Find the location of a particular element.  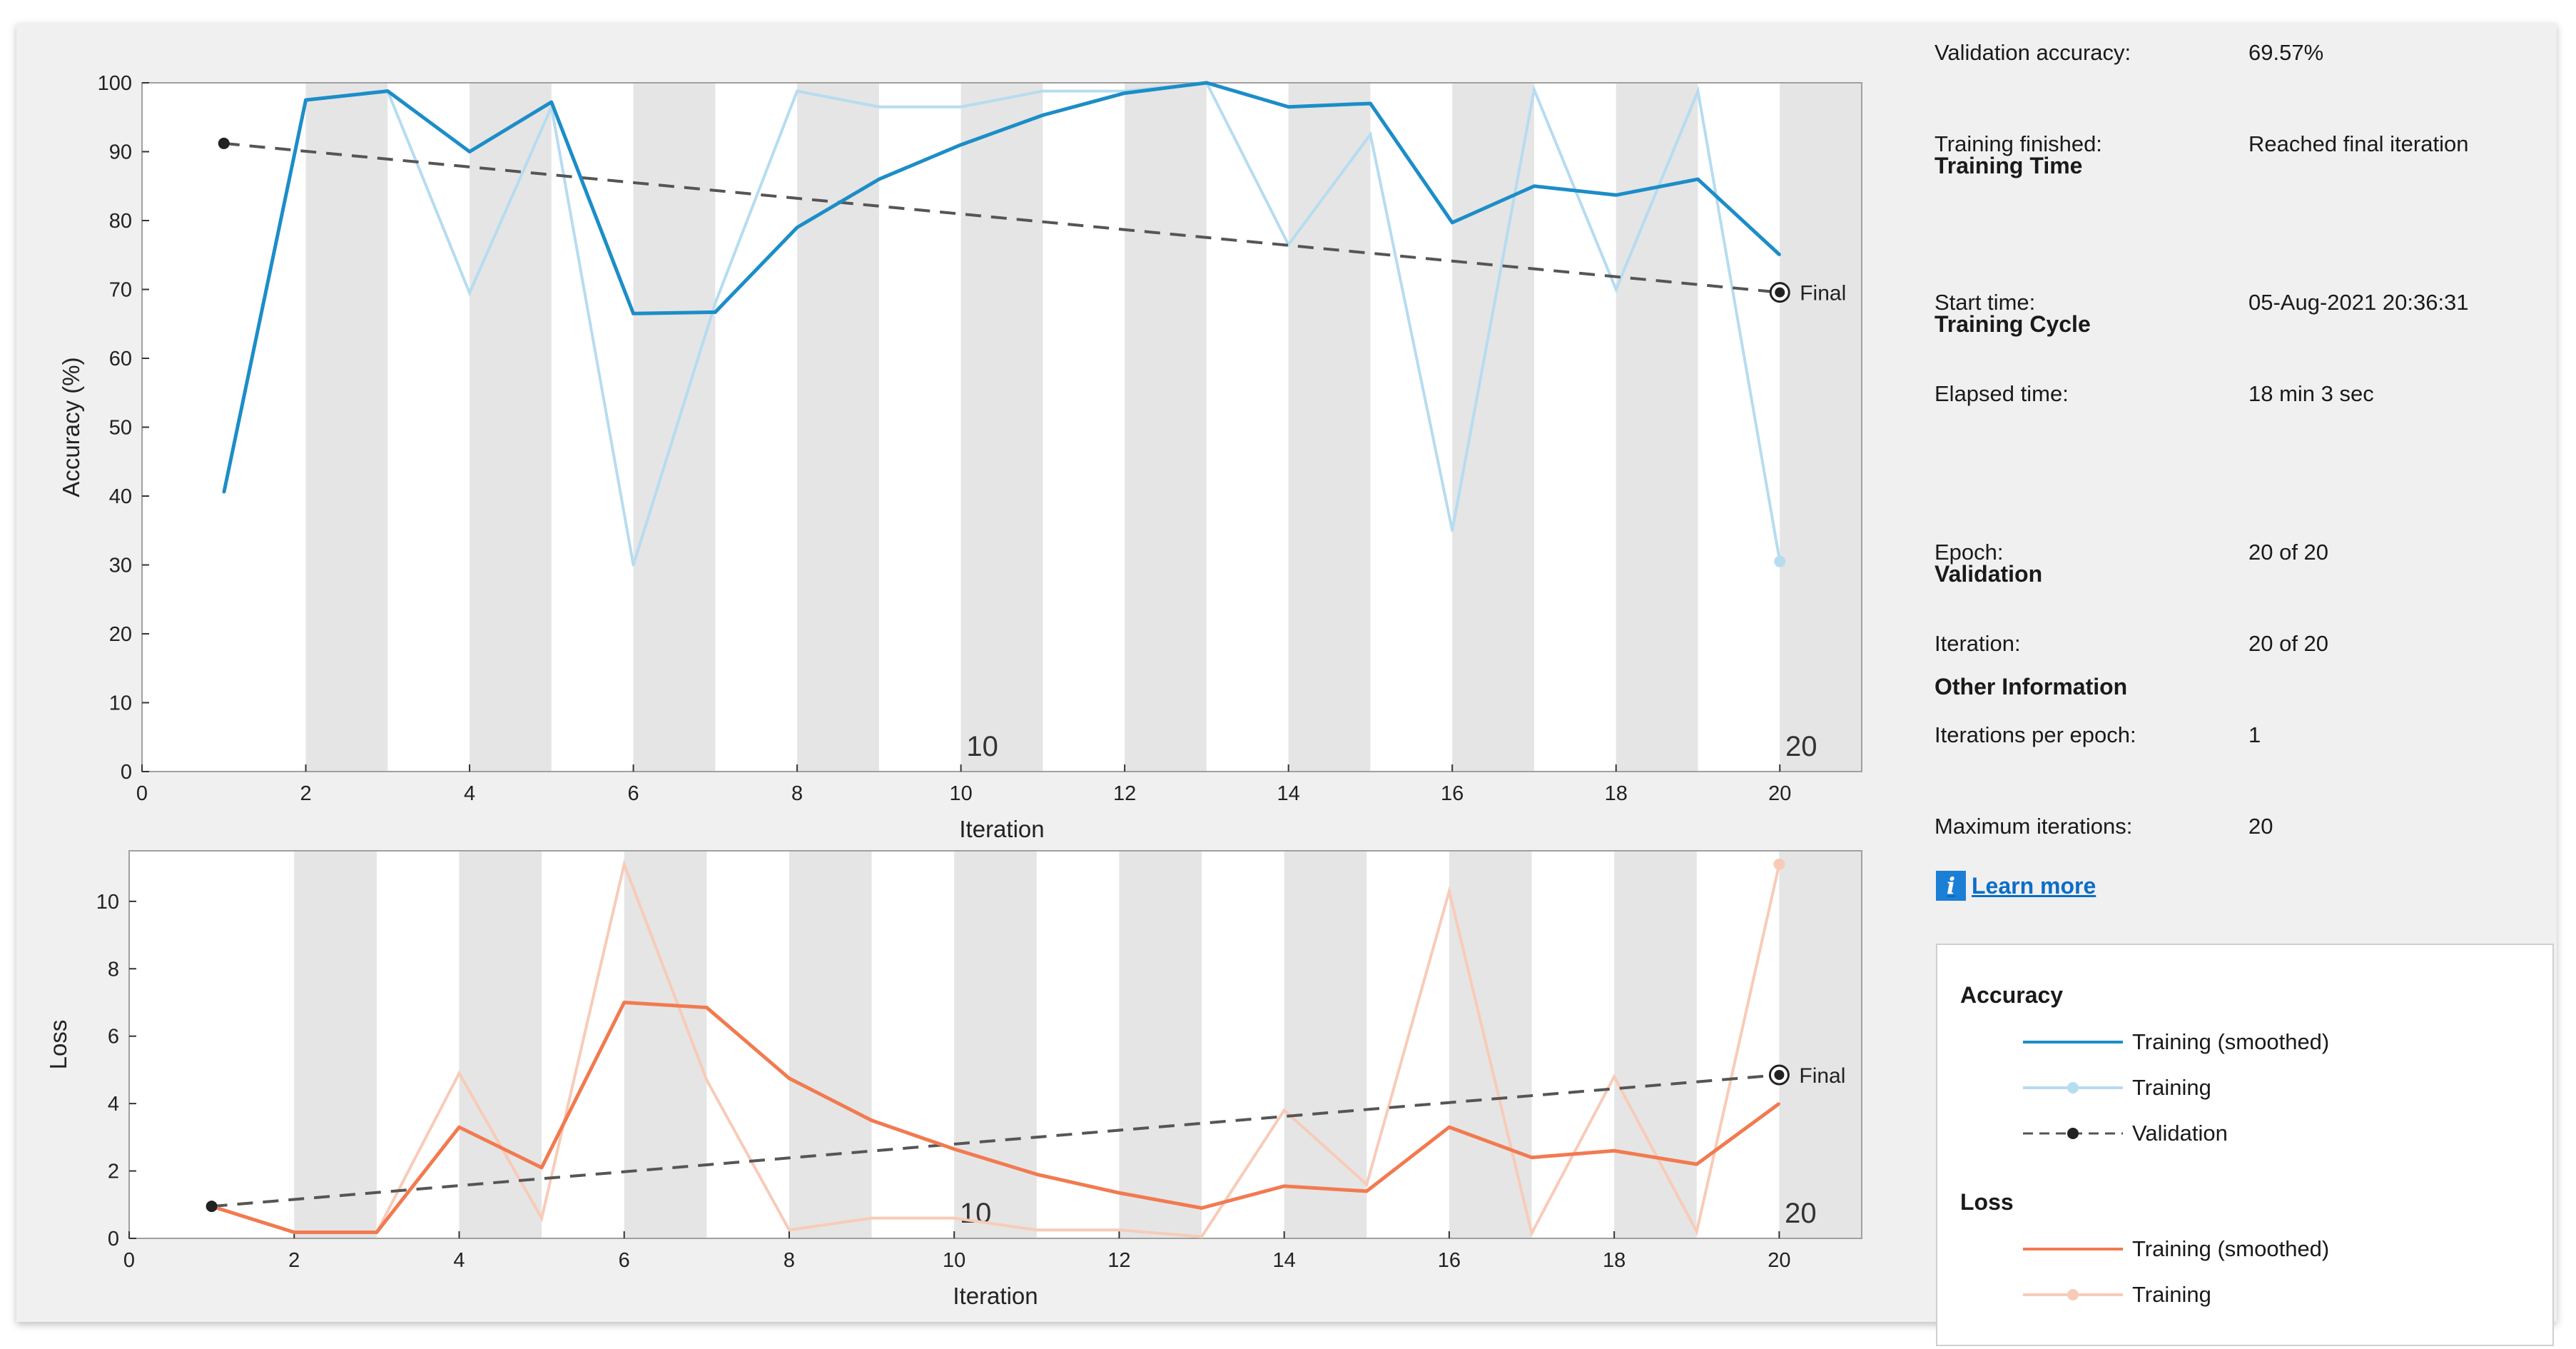

epoch-label: 10 is located at coordinates (982, 747).